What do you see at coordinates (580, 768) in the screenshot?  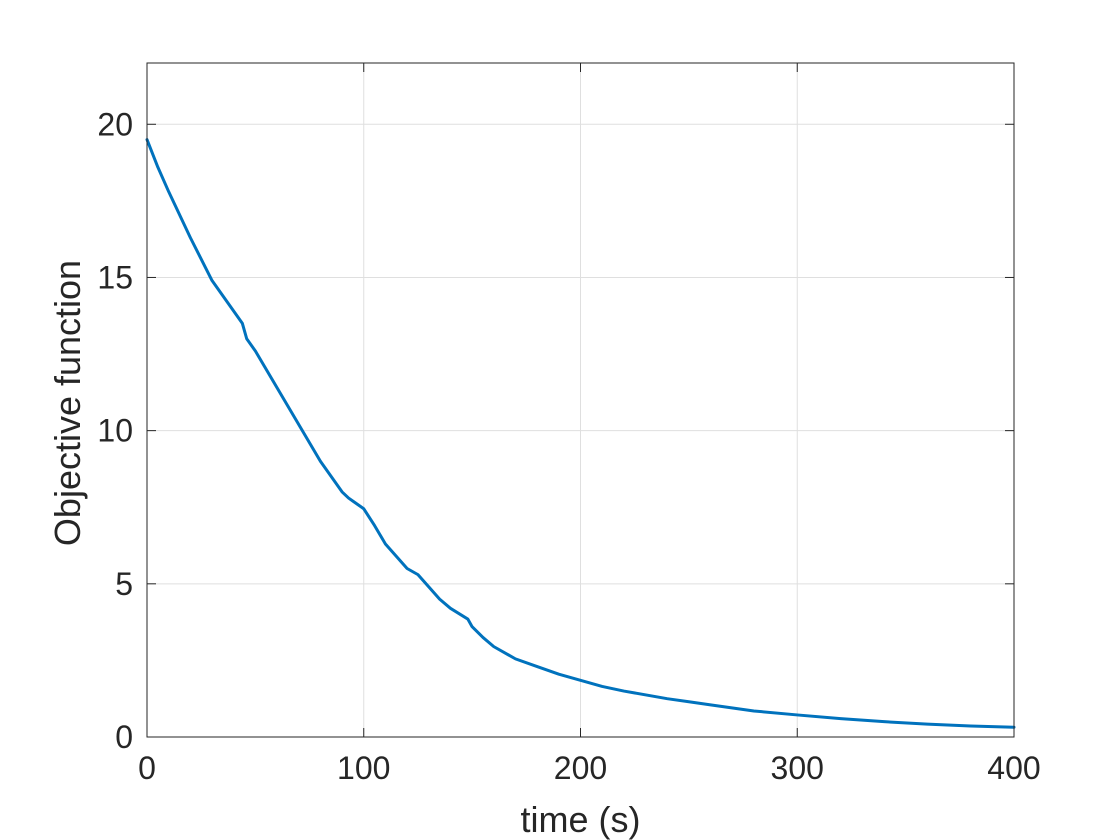 I see `x-tick-label: 200` at bounding box center [580, 768].